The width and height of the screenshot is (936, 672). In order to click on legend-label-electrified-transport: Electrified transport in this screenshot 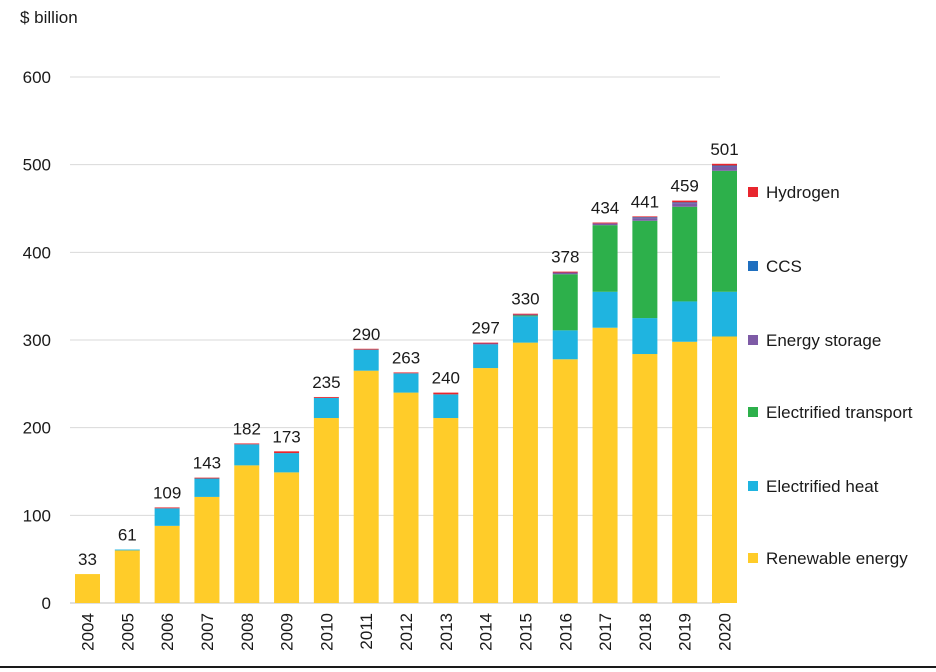, I will do `click(839, 412)`.